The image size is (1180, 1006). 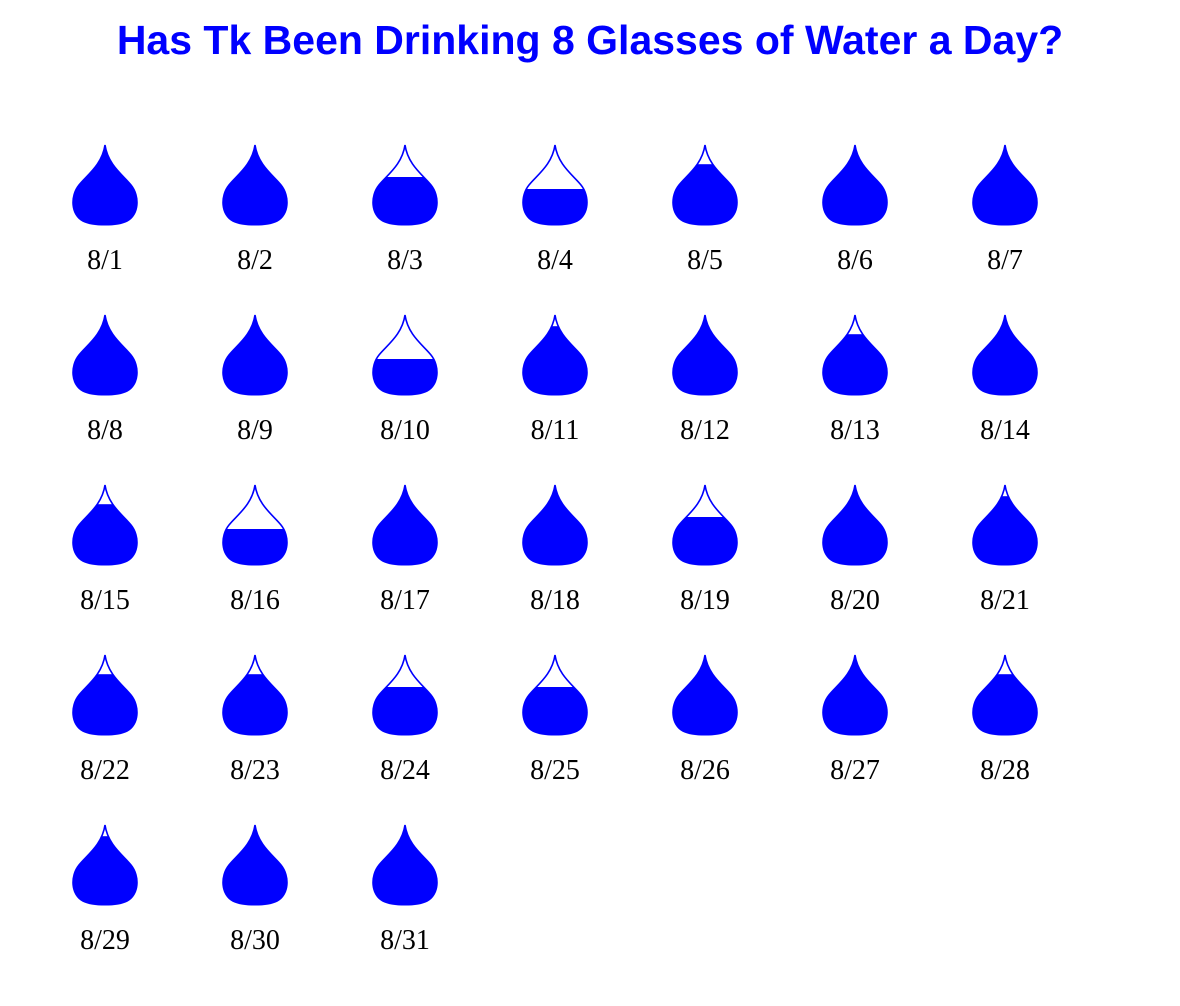 What do you see at coordinates (855, 600) in the screenshot?
I see `day-label-8-20: 8/20` at bounding box center [855, 600].